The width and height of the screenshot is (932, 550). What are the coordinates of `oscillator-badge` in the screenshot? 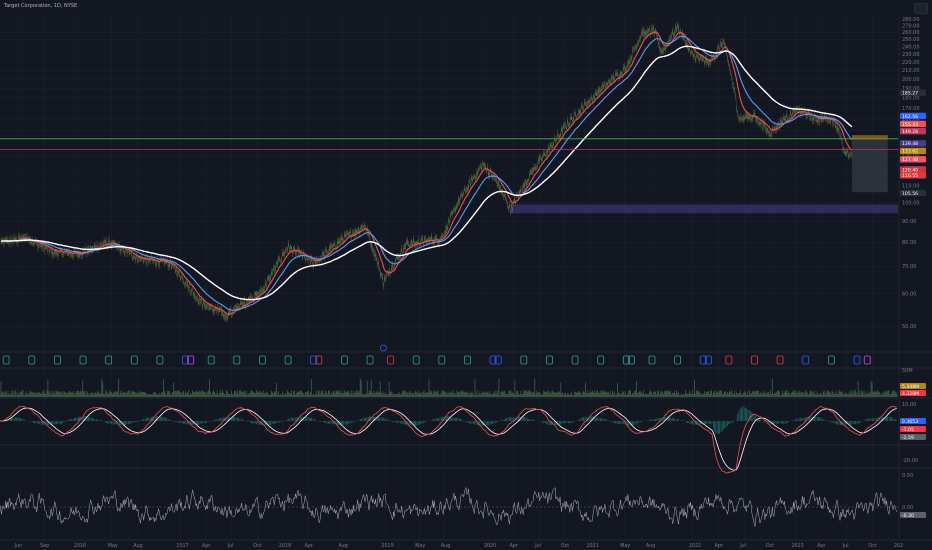 It's located at (913, 515).